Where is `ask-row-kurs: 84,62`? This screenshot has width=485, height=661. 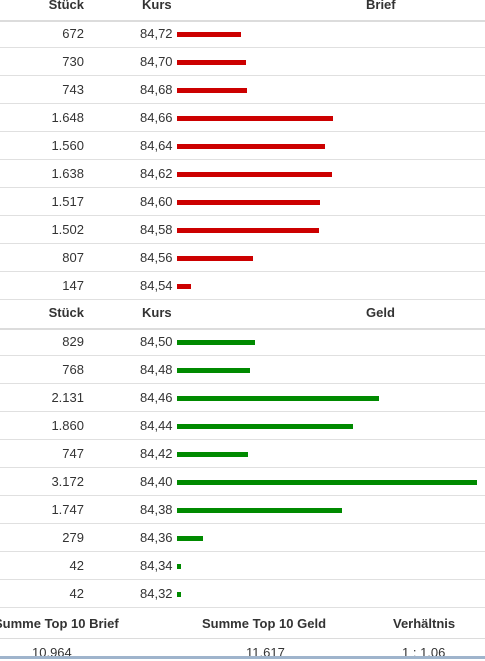 ask-row-kurs: 84,62 is located at coordinates (156, 173).